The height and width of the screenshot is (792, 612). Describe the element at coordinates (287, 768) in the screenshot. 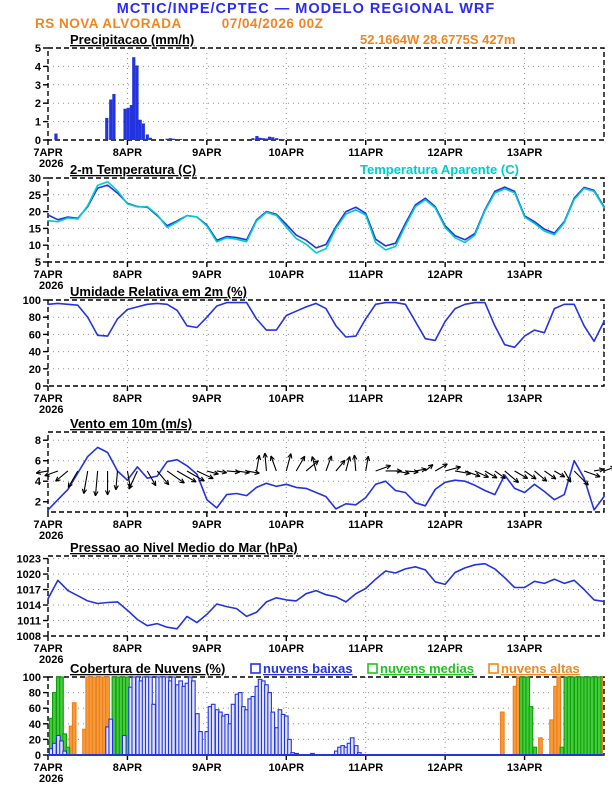

I see `cloud-cover-xtick-label: 10APR` at that location.